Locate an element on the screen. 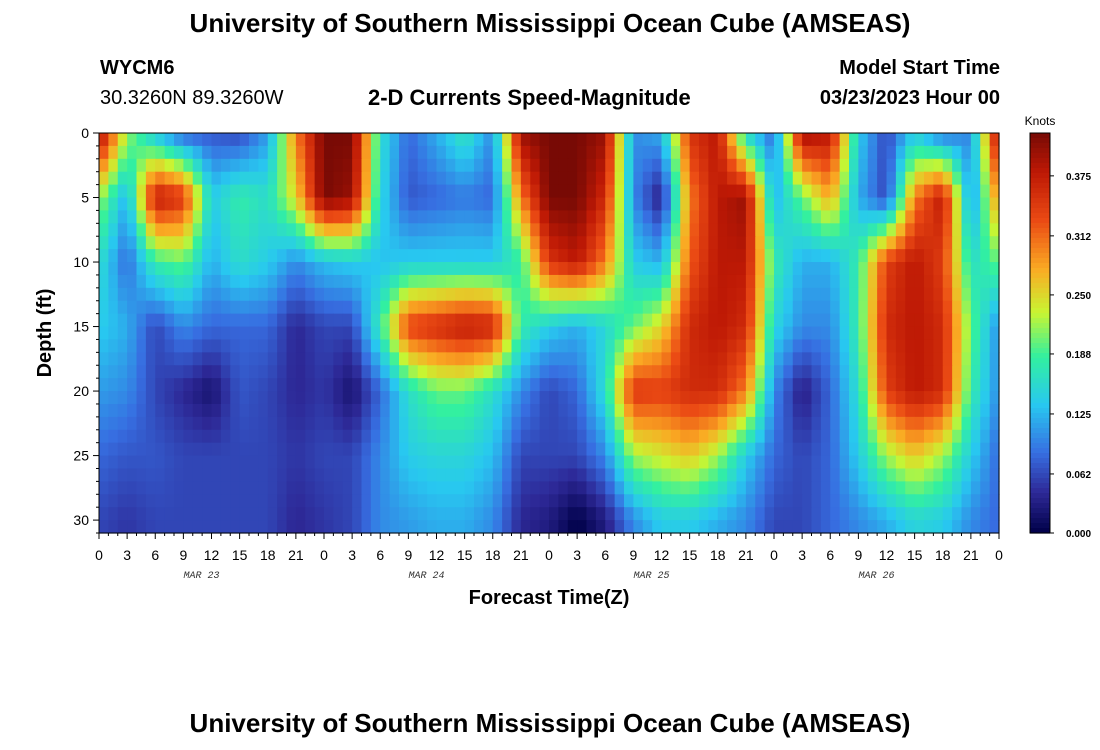 The height and width of the screenshot is (750, 1100). y-tick-label: 30 is located at coordinates (81, 520).